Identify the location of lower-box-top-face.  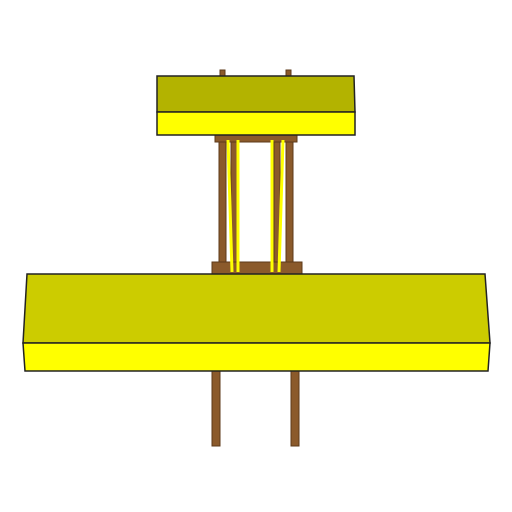
(256, 308).